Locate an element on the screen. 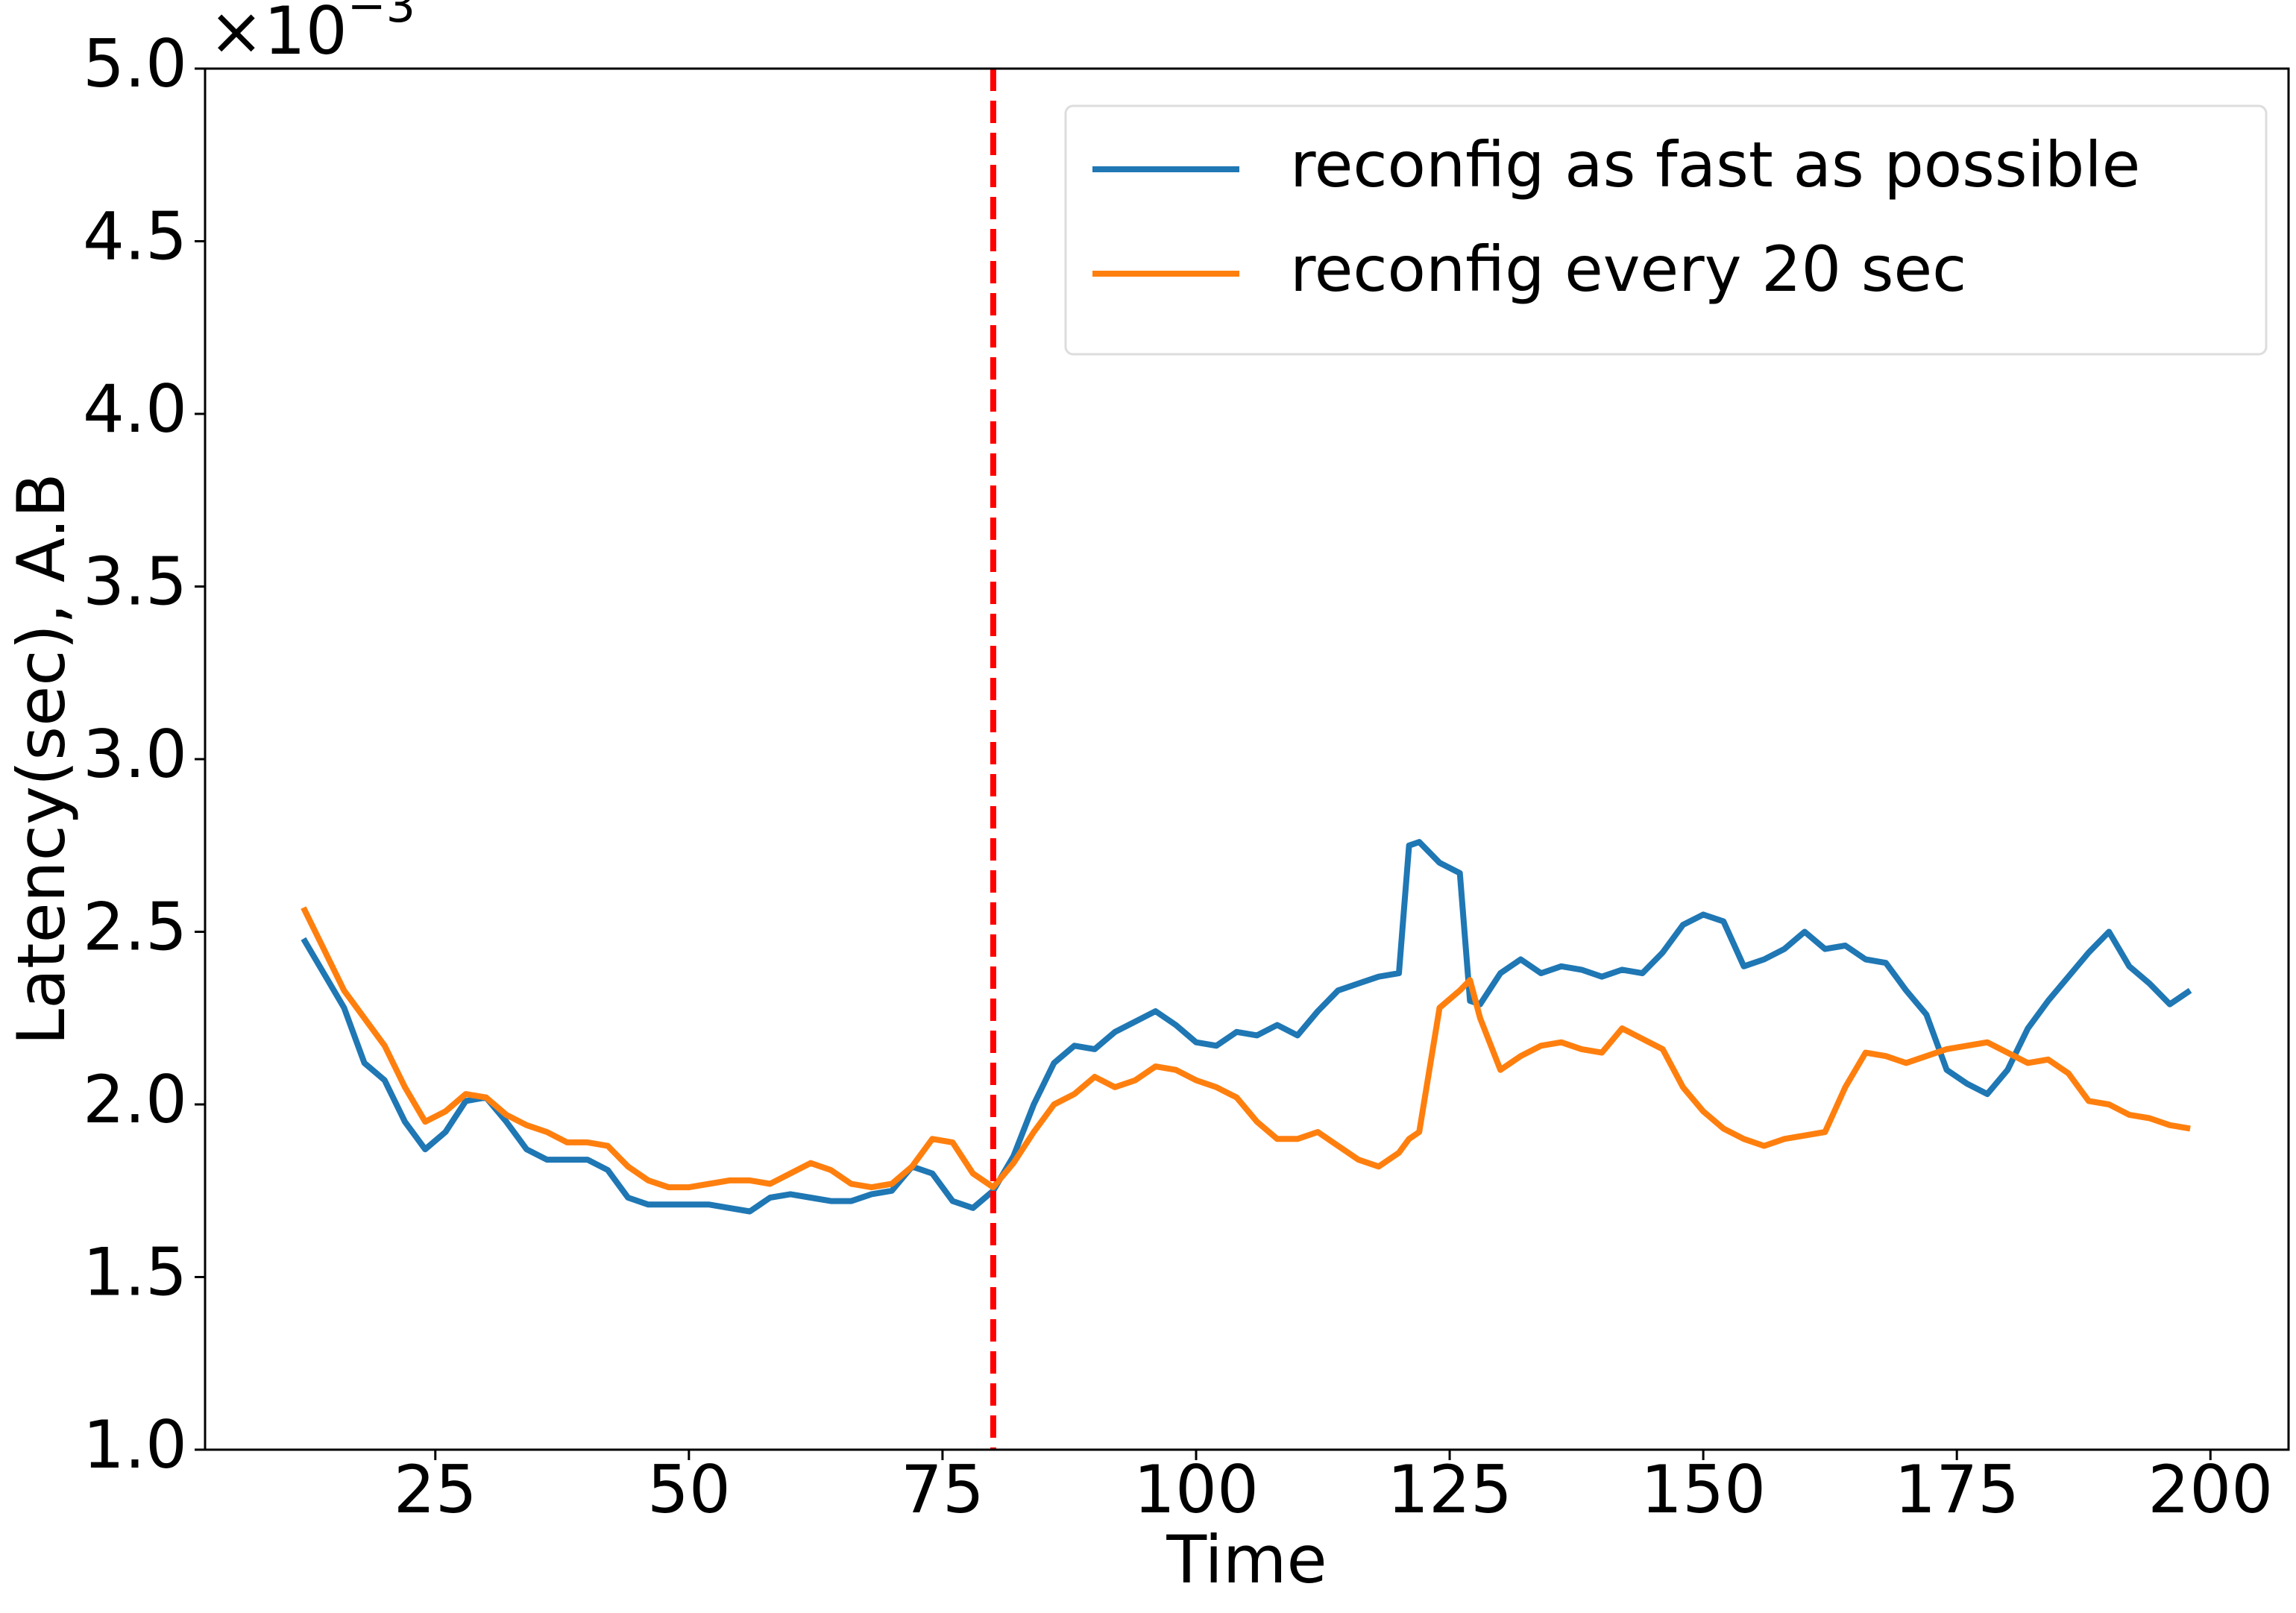 This screenshot has width=2296, height=1613. legend-label: reconfig every 20 sec is located at coordinates (1628, 269).